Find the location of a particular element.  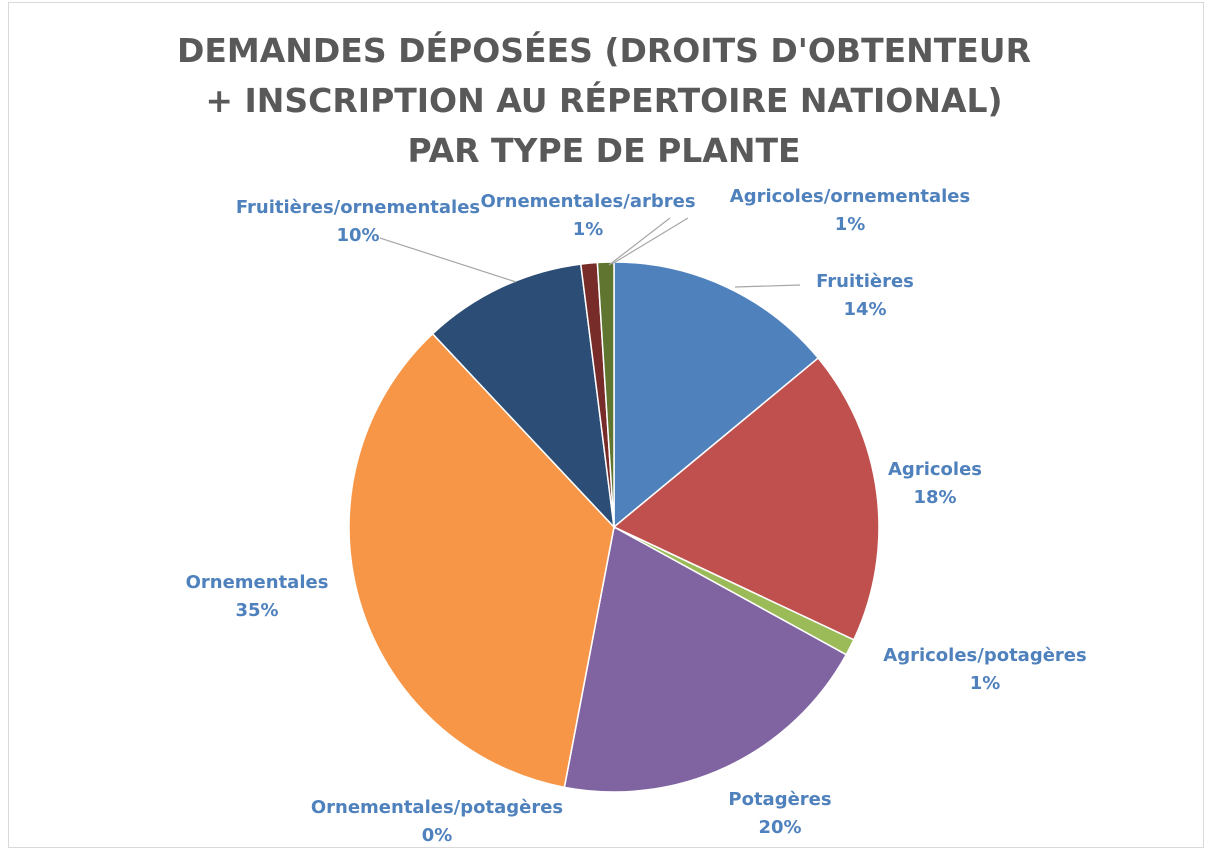

data-label: Fruitières 14% is located at coordinates (865, 296).